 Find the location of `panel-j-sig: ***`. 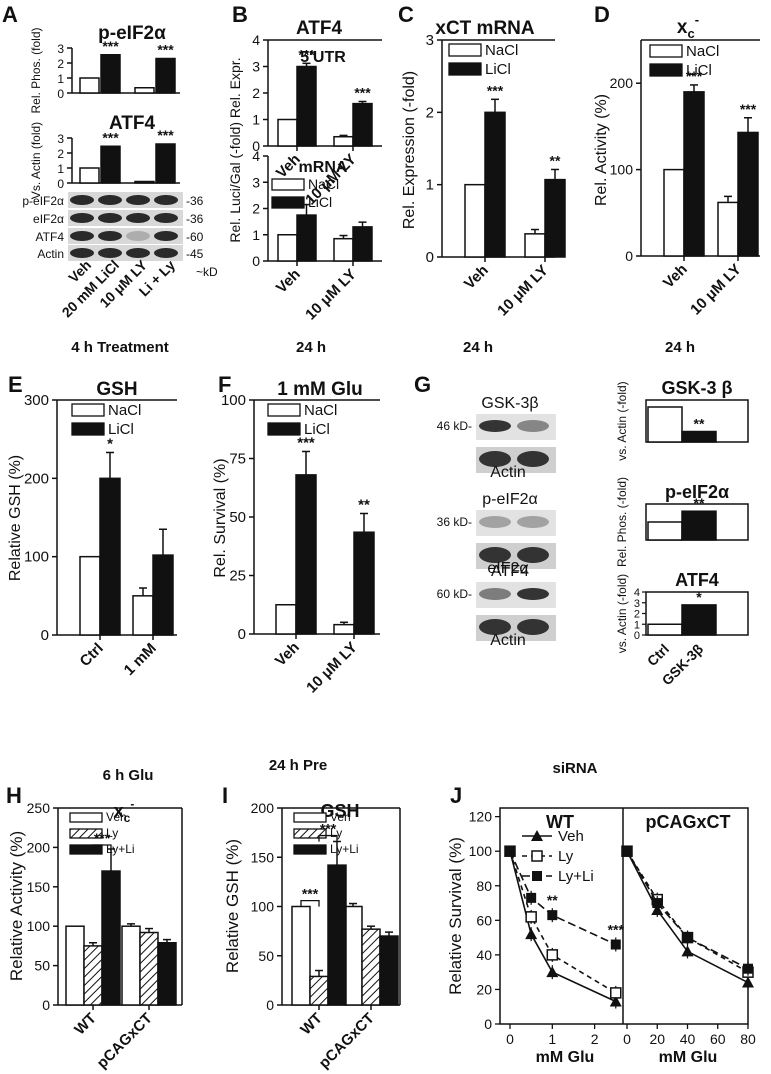

panel-j-sig: *** is located at coordinates (616, 930).